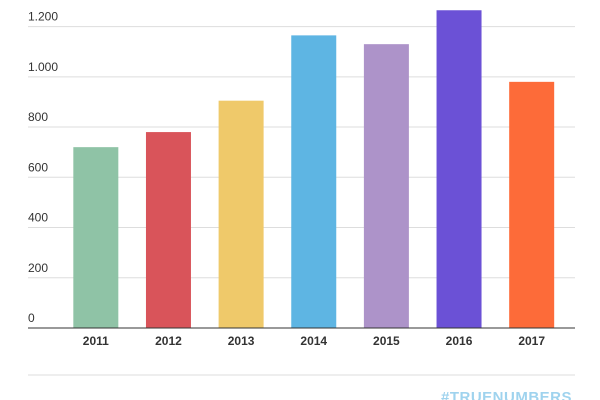 The height and width of the screenshot is (400, 600). What do you see at coordinates (31, 318) in the screenshot?
I see `y-tick-label: 0` at bounding box center [31, 318].